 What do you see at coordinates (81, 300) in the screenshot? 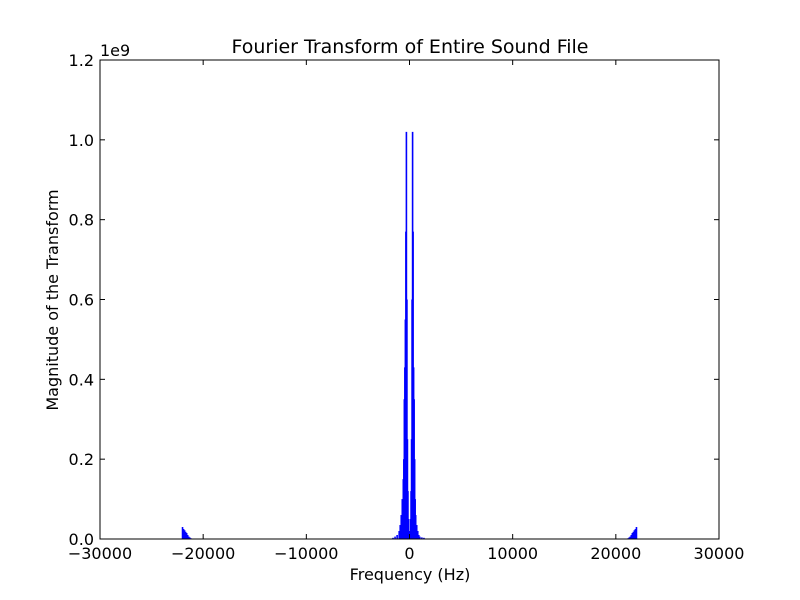
I see `y-tick-label: 0.6` at bounding box center [81, 300].